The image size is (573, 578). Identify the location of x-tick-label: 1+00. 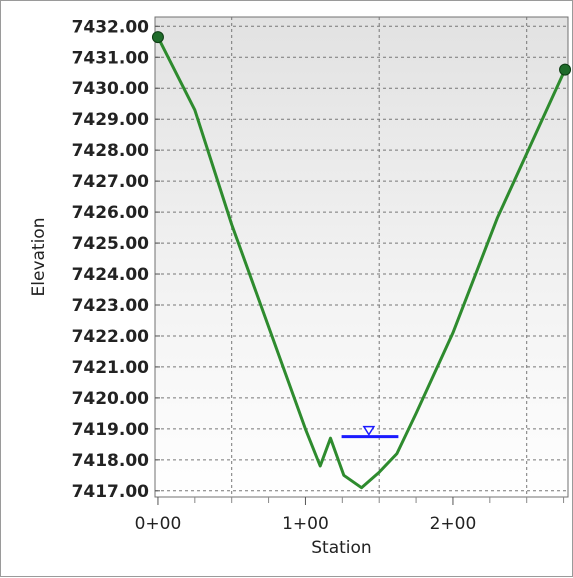
(305, 524).